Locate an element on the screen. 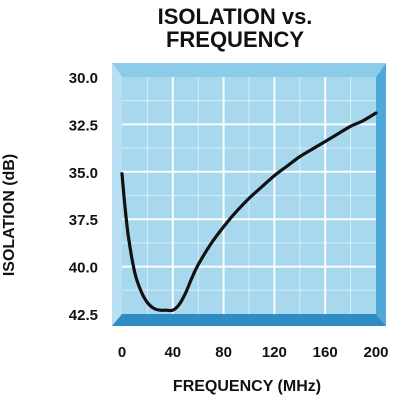 The width and height of the screenshot is (396, 400). y-tick-label: 30.0 is located at coordinates (83, 78).